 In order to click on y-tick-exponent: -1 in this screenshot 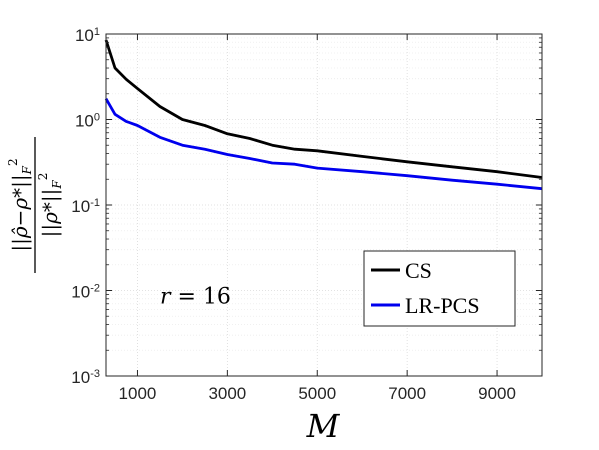, I will do `click(95, 203)`.